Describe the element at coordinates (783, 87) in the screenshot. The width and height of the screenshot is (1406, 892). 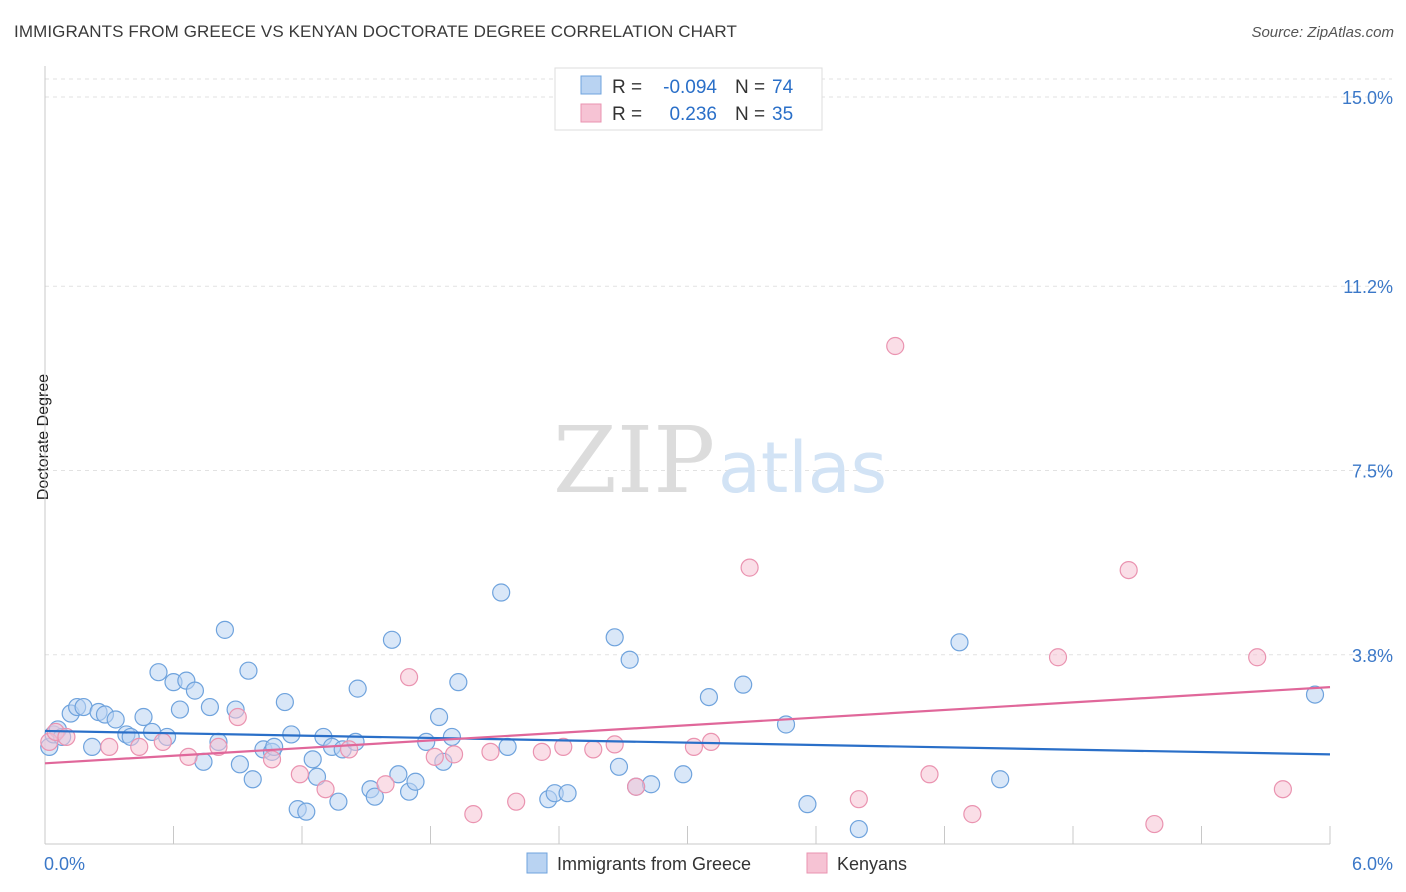
I see `legend-n-value-greece: 74` at that location.